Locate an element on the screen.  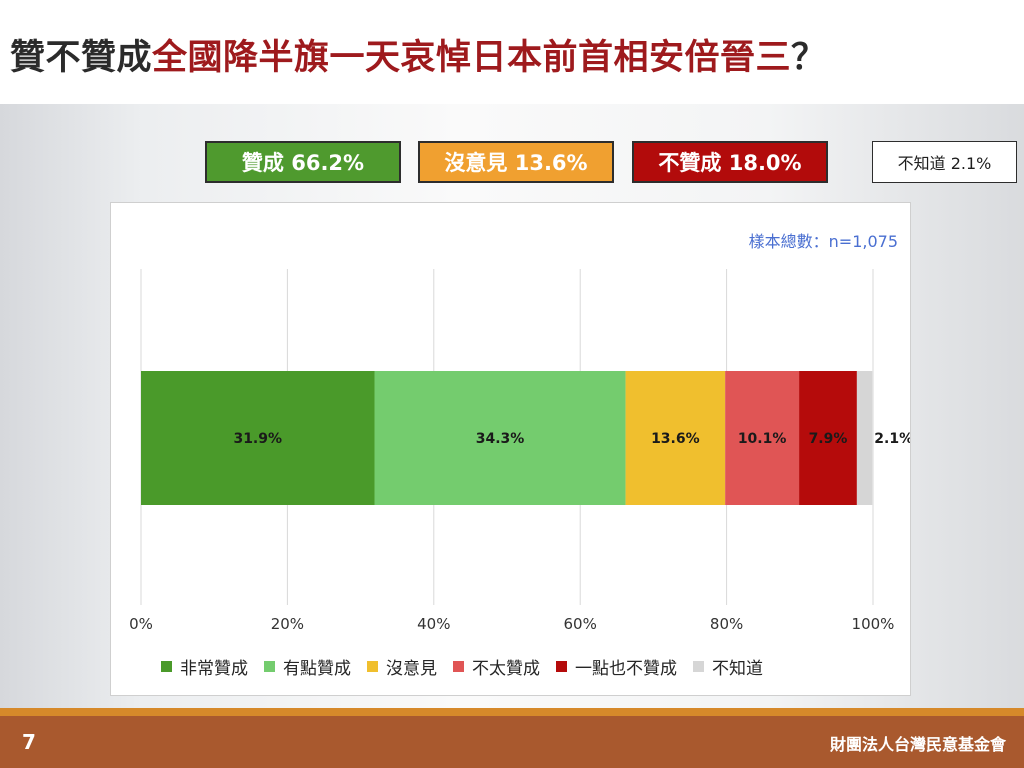
legend-item: 有點贊成 is located at coordinates (307, 666).